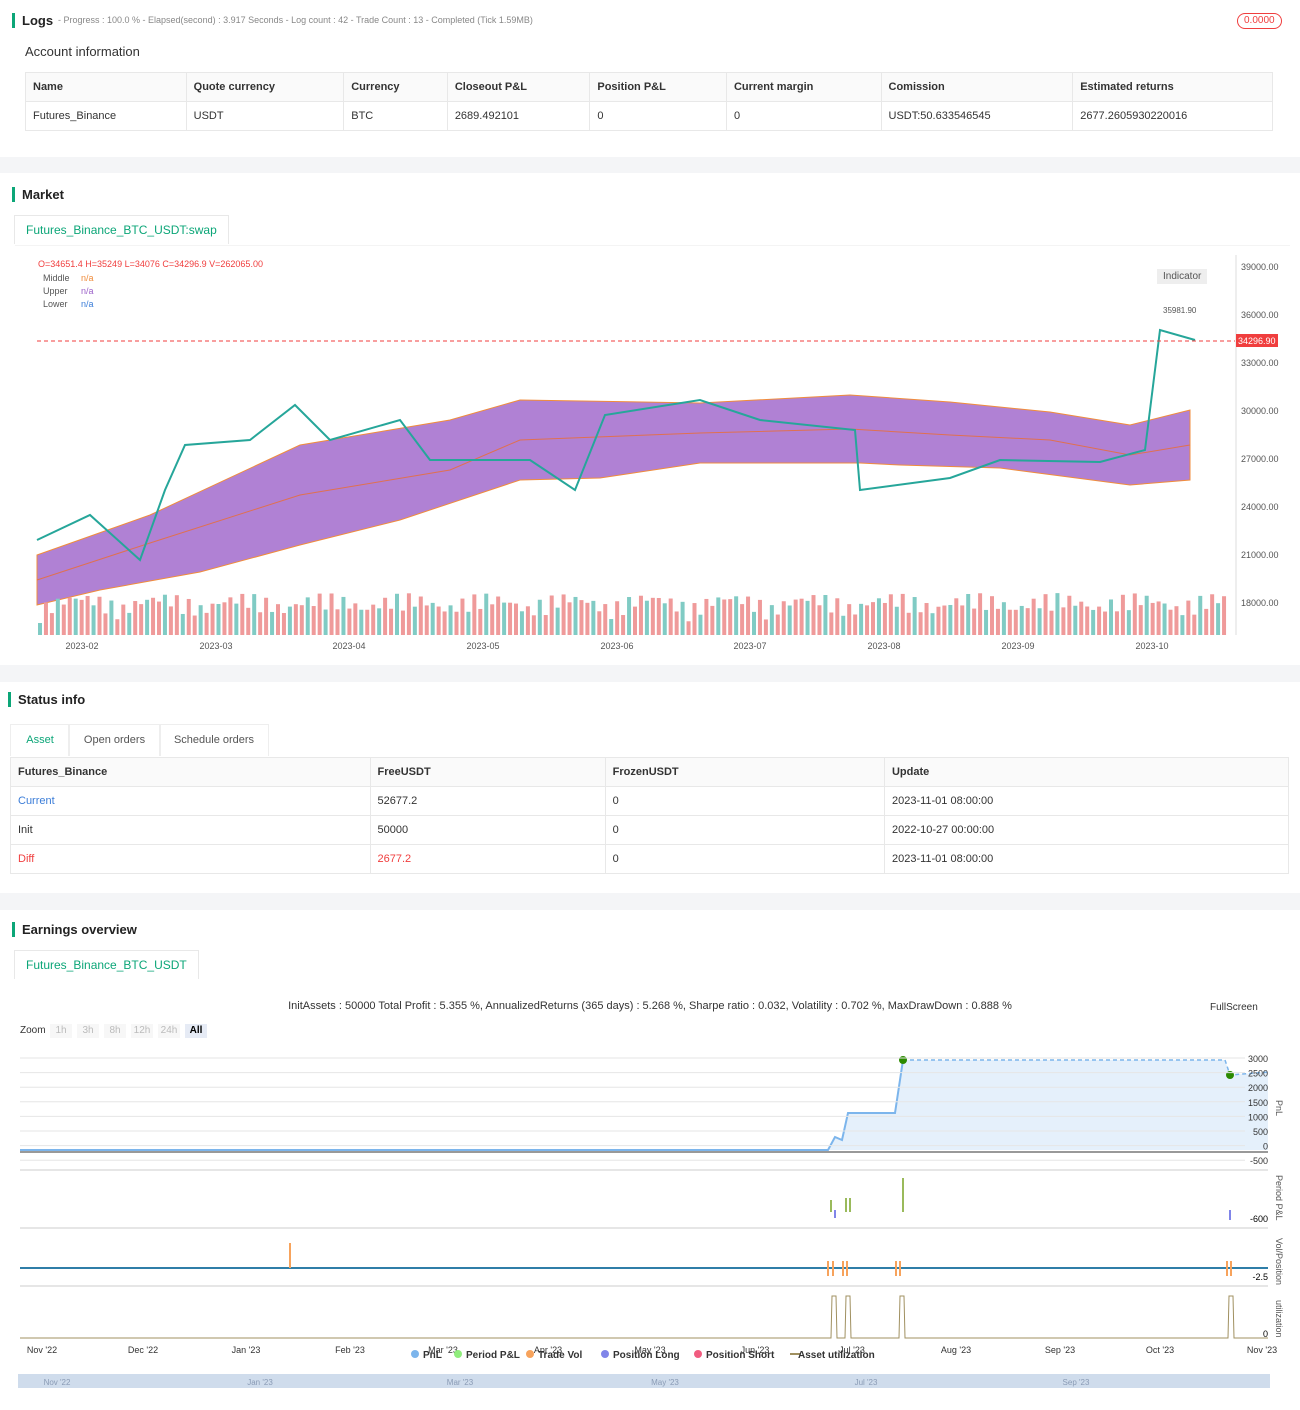  I want to click on header-cell: FrozenUSDT, so click(744, 772).